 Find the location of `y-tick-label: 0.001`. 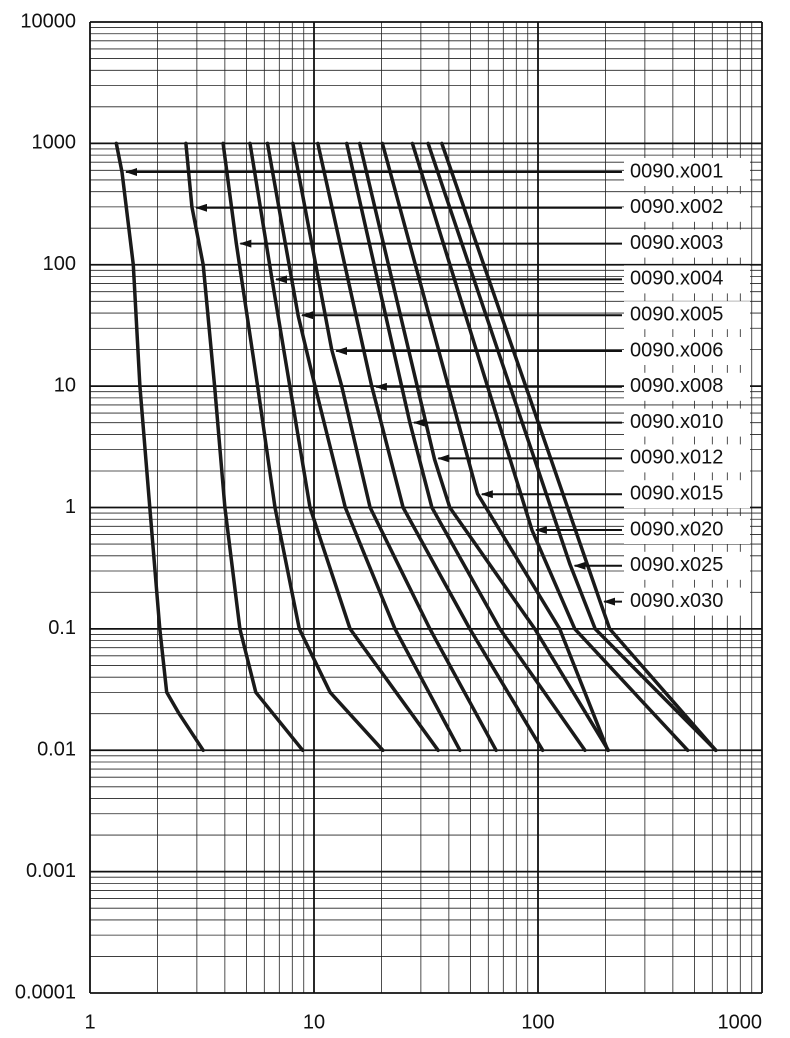

y-tick-label: 0.001 is located at coordinates (51, 871).